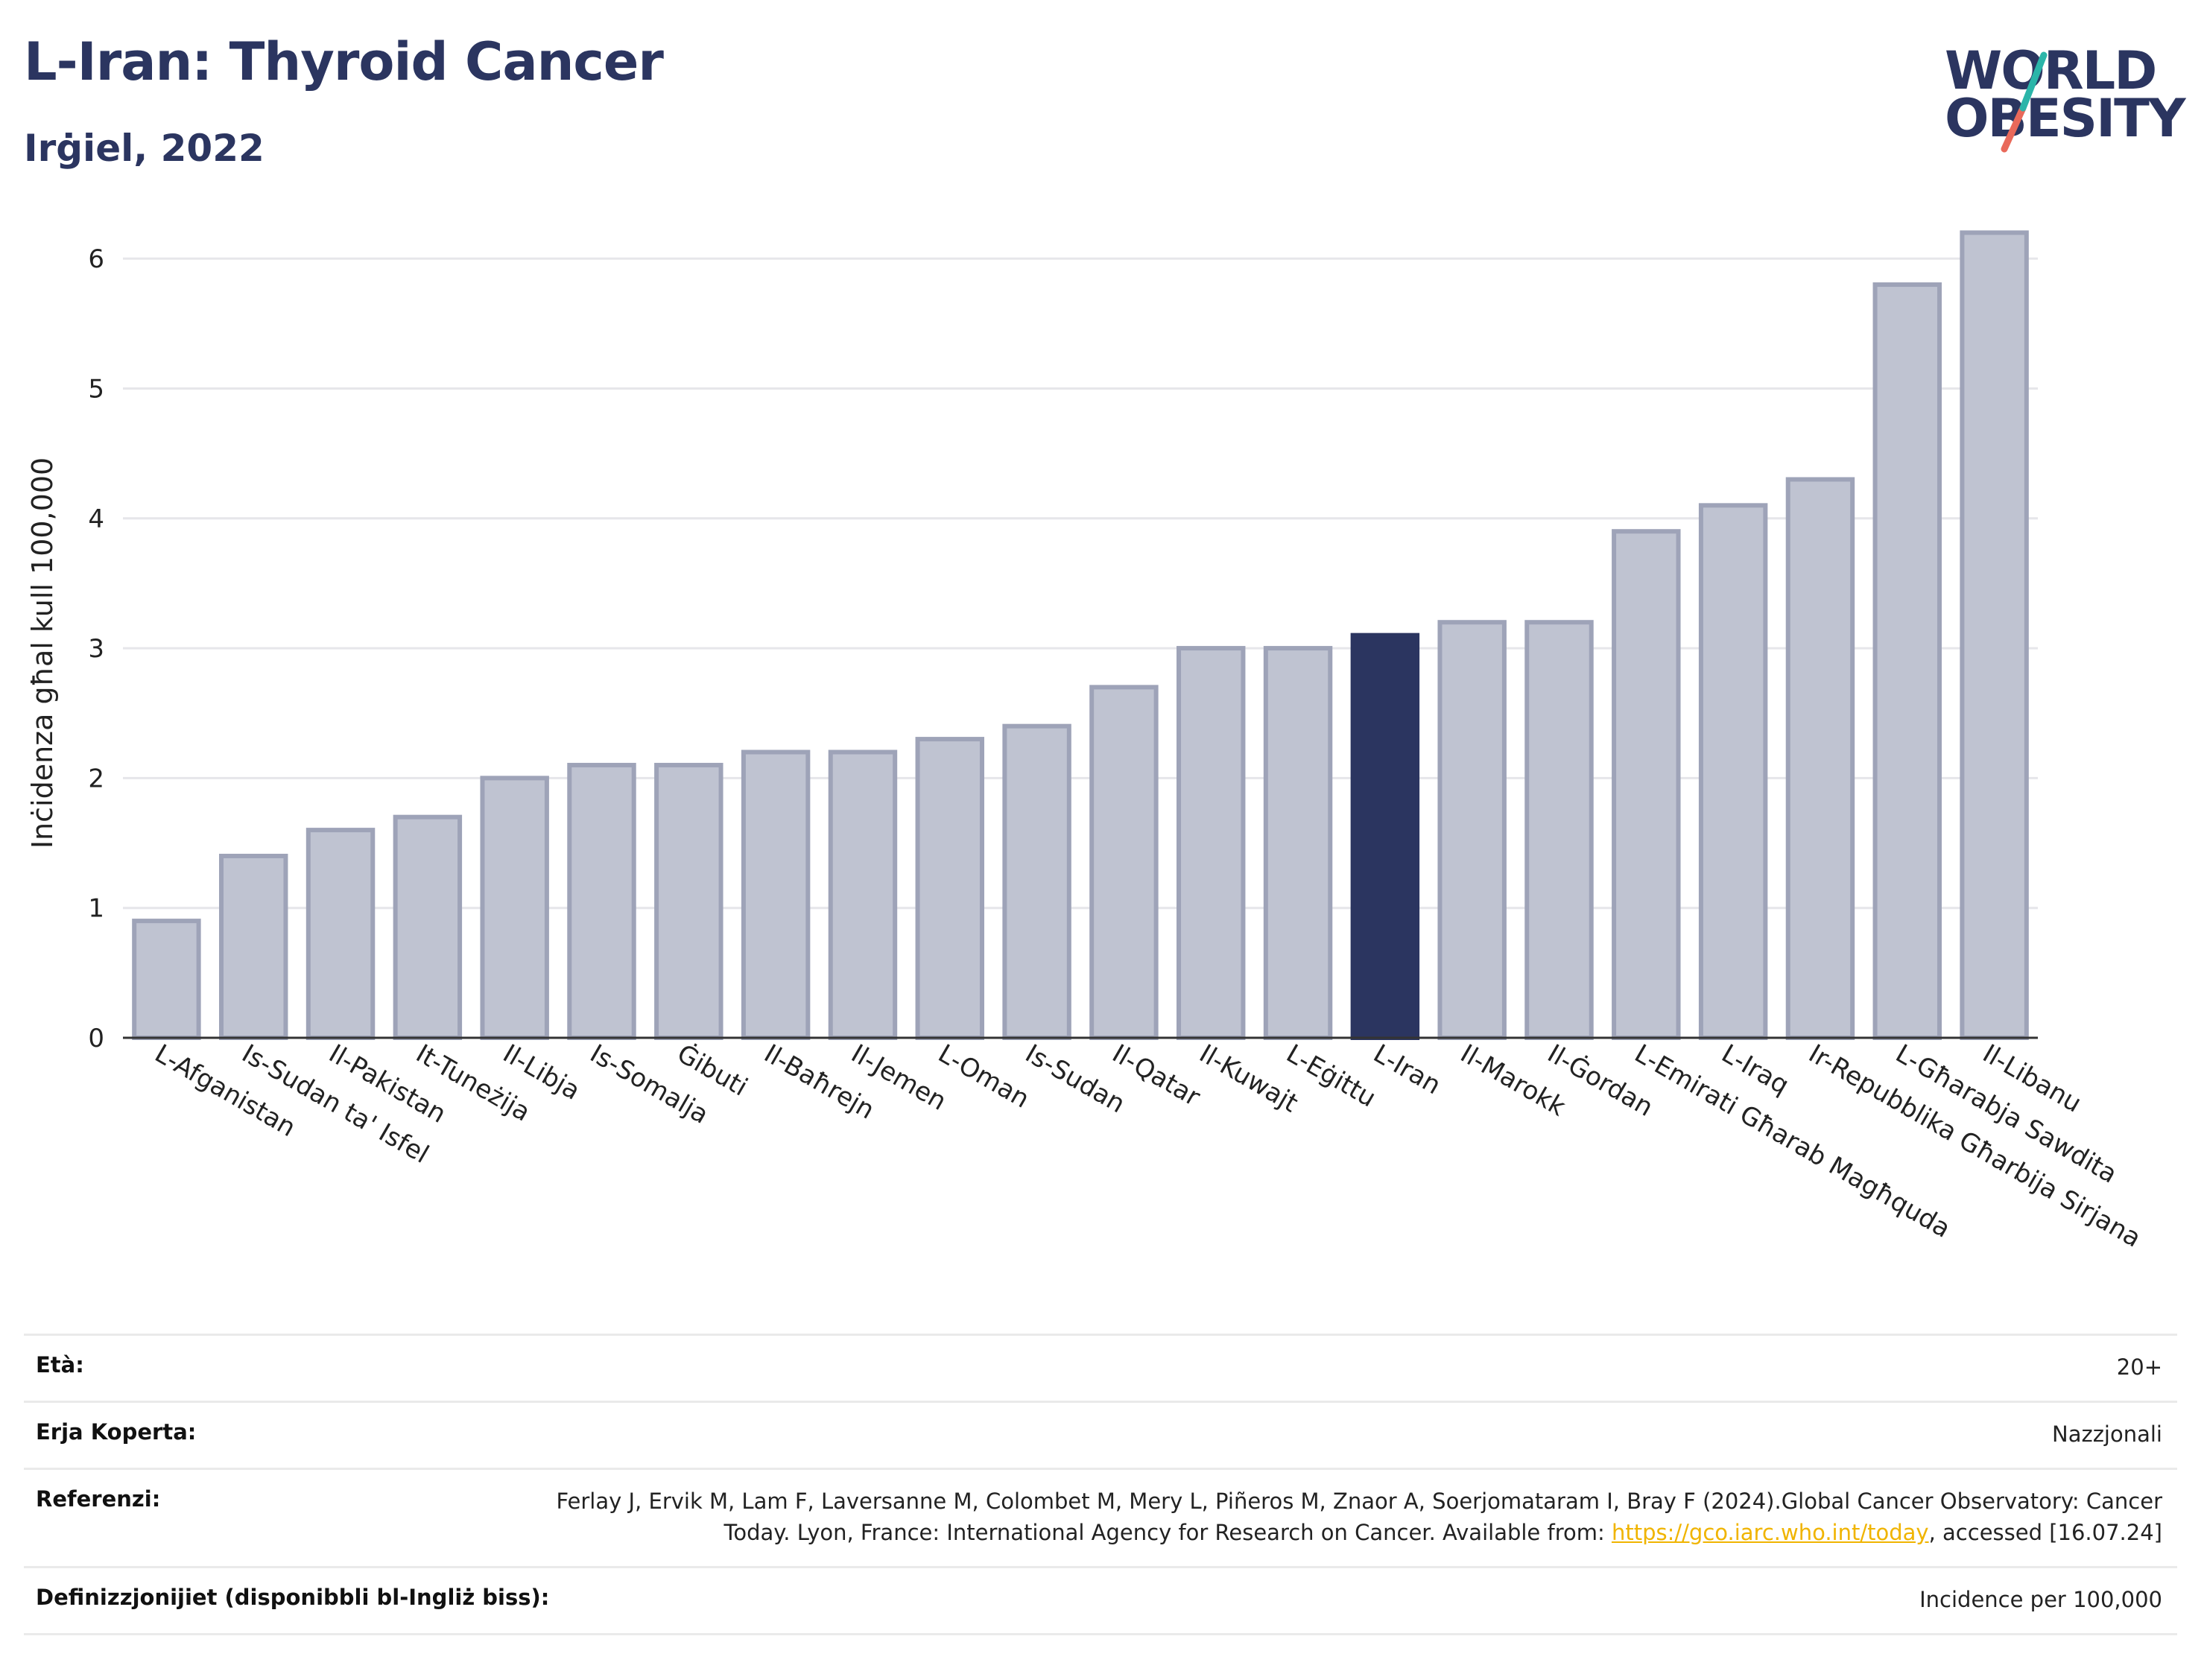  I want to click on page-subtitle: Irġiel, 2022, so click(144, 148).